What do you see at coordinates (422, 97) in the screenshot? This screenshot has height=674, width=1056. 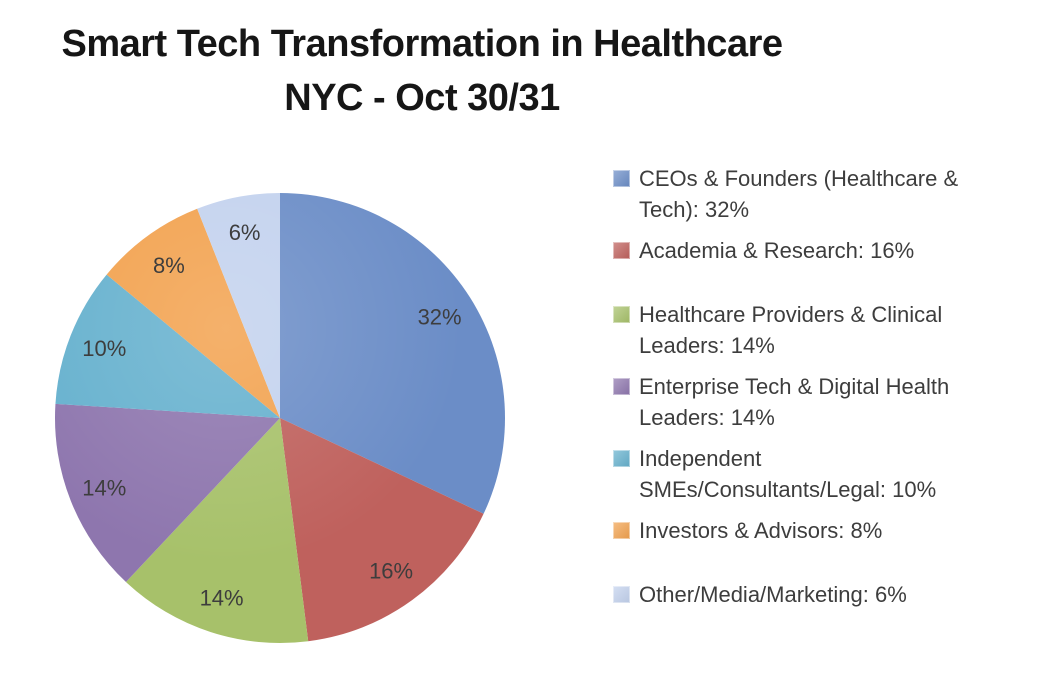 I see `chart-title-line2: NYC - Oct 30/31` at bounding box center [422, 97].